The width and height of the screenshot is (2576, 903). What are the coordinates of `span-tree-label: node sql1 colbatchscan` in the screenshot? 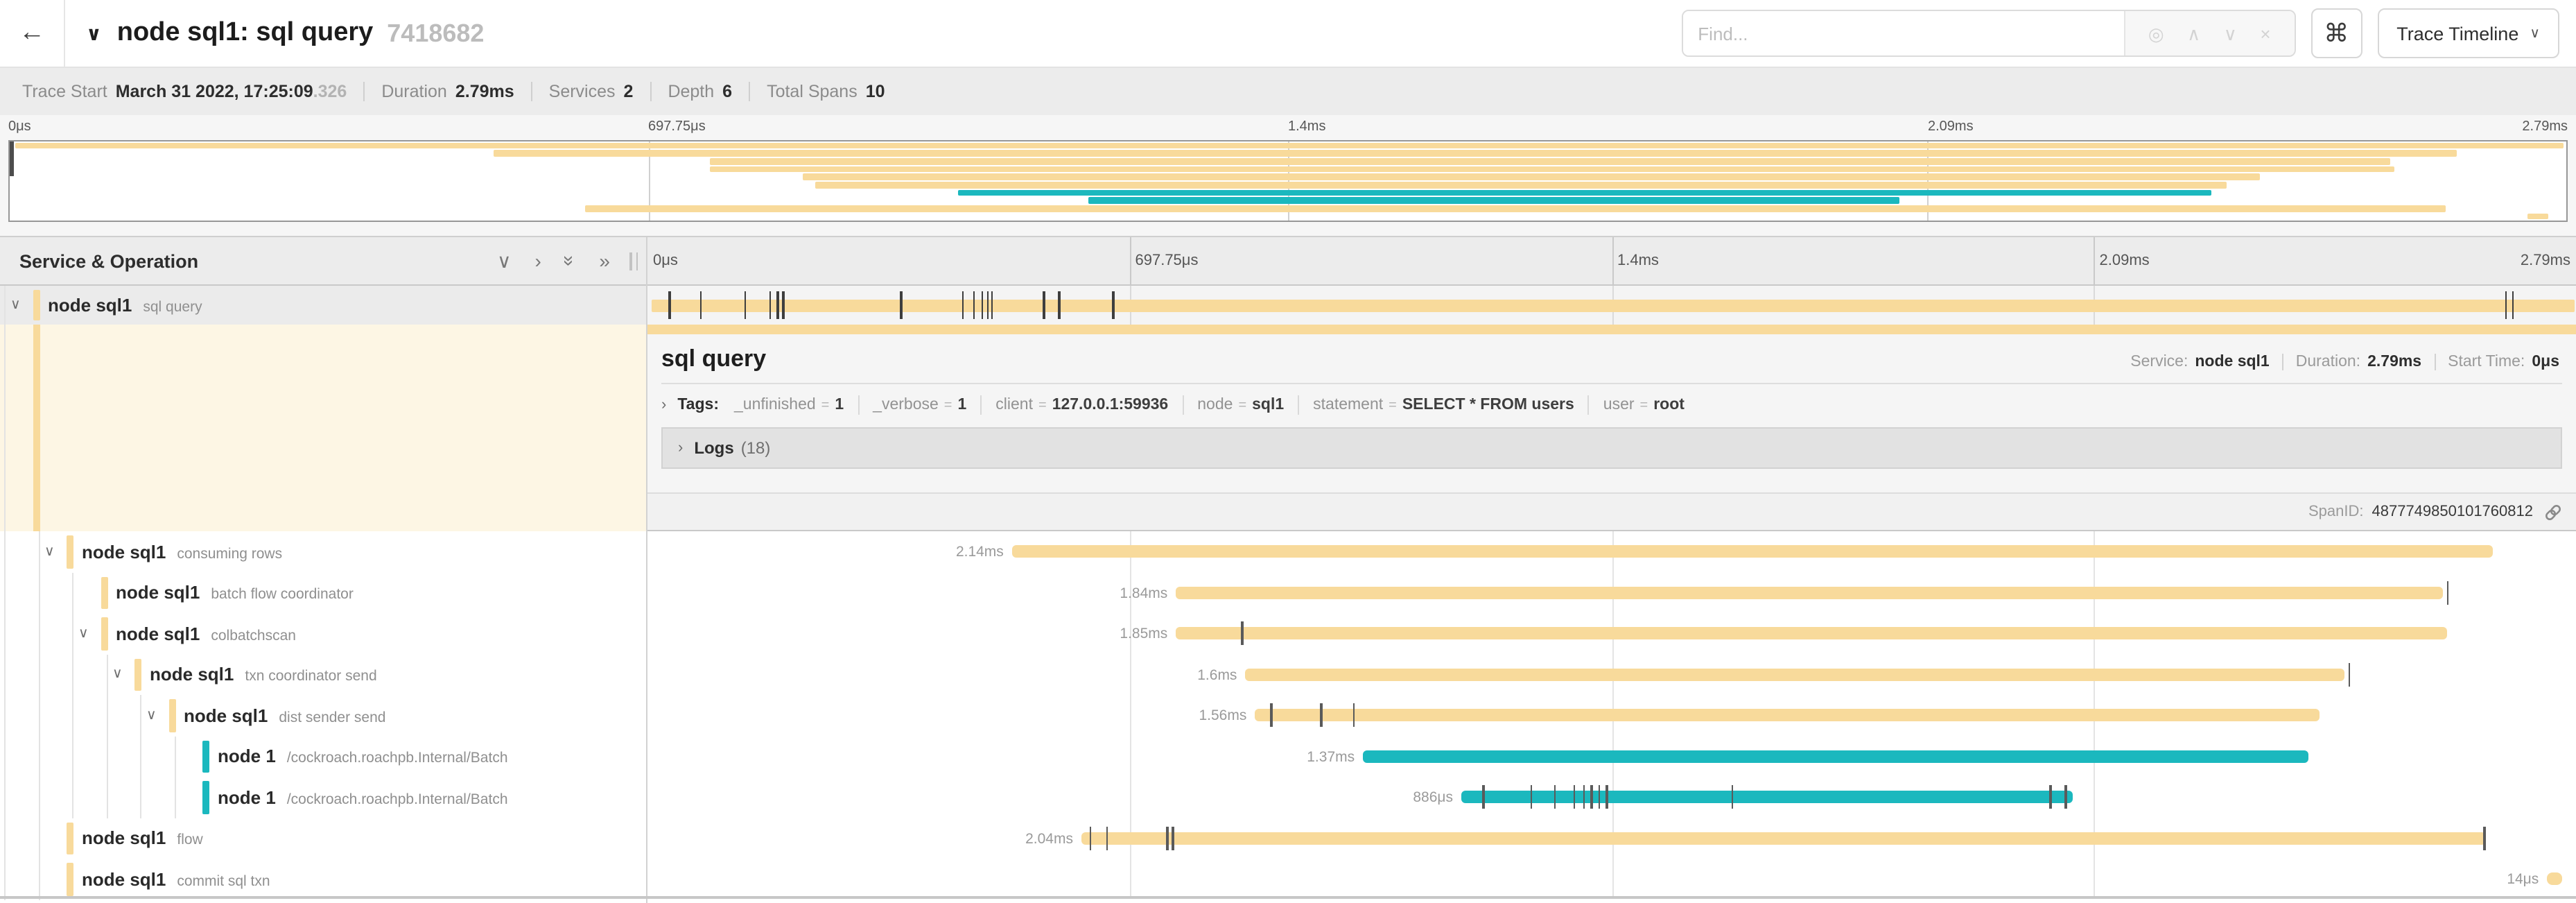 It's located at (206, 634).